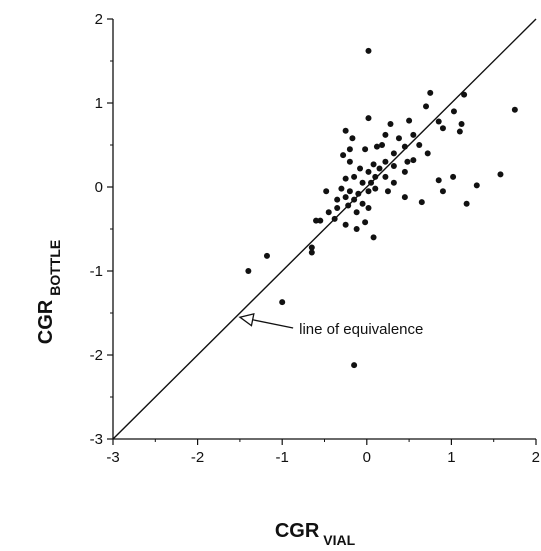  Describe the element at coordinates (451, 457) in the screenshot. I see `x-tick-label: 1` at that location.